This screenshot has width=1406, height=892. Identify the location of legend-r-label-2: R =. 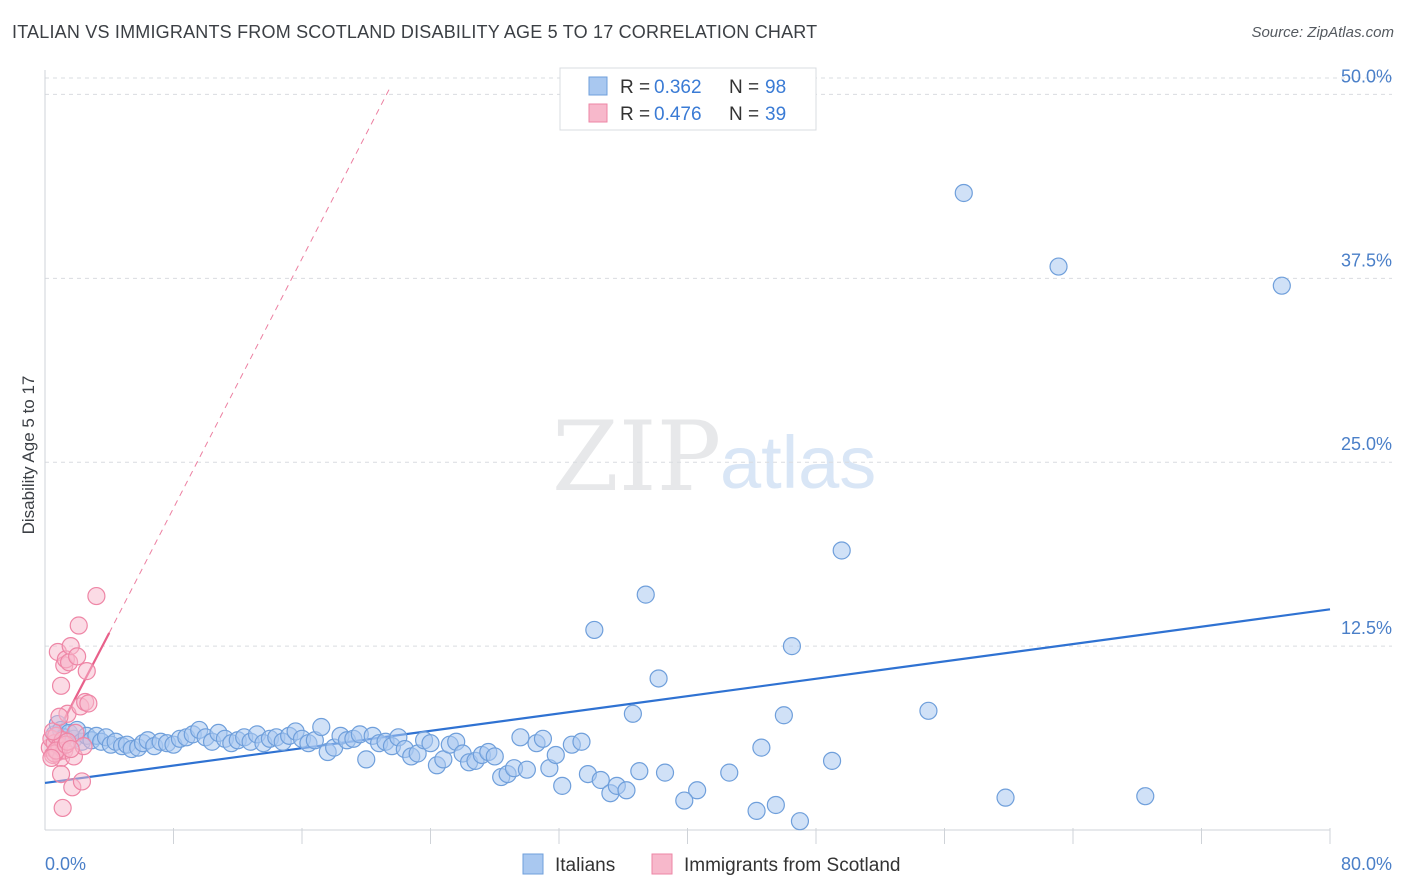
(635, 114).